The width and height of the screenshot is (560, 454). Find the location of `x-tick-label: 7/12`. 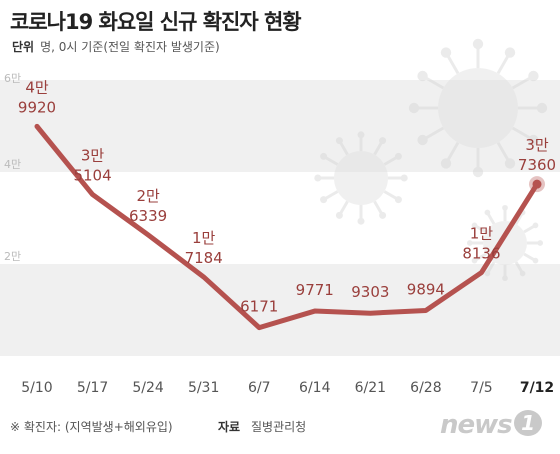

x-tick-label: 7/12 is located at coordinates (537, 388).